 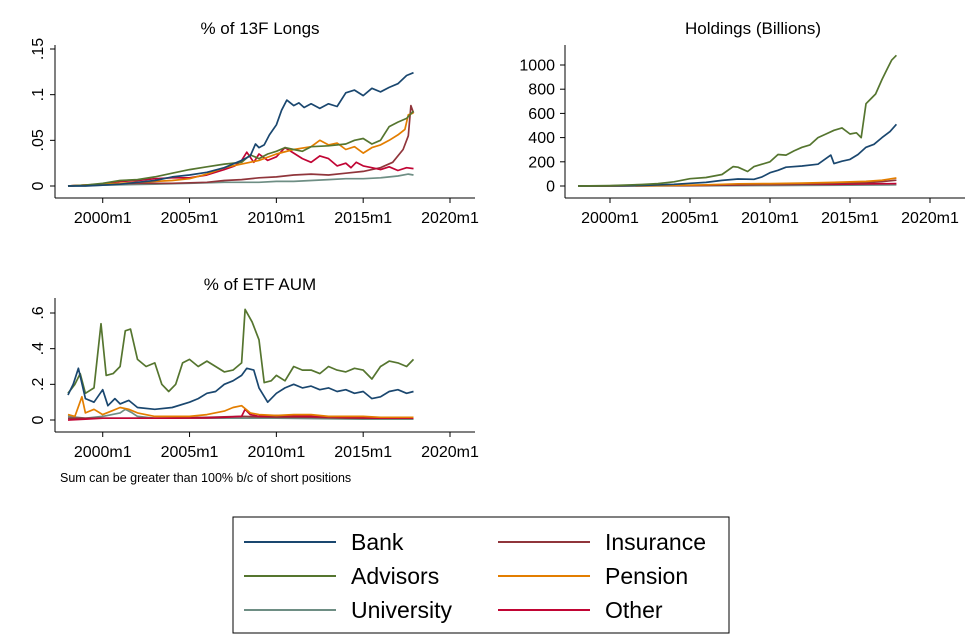 I want to click on legend-item-bank: Bank, so click(x=324, y=542).